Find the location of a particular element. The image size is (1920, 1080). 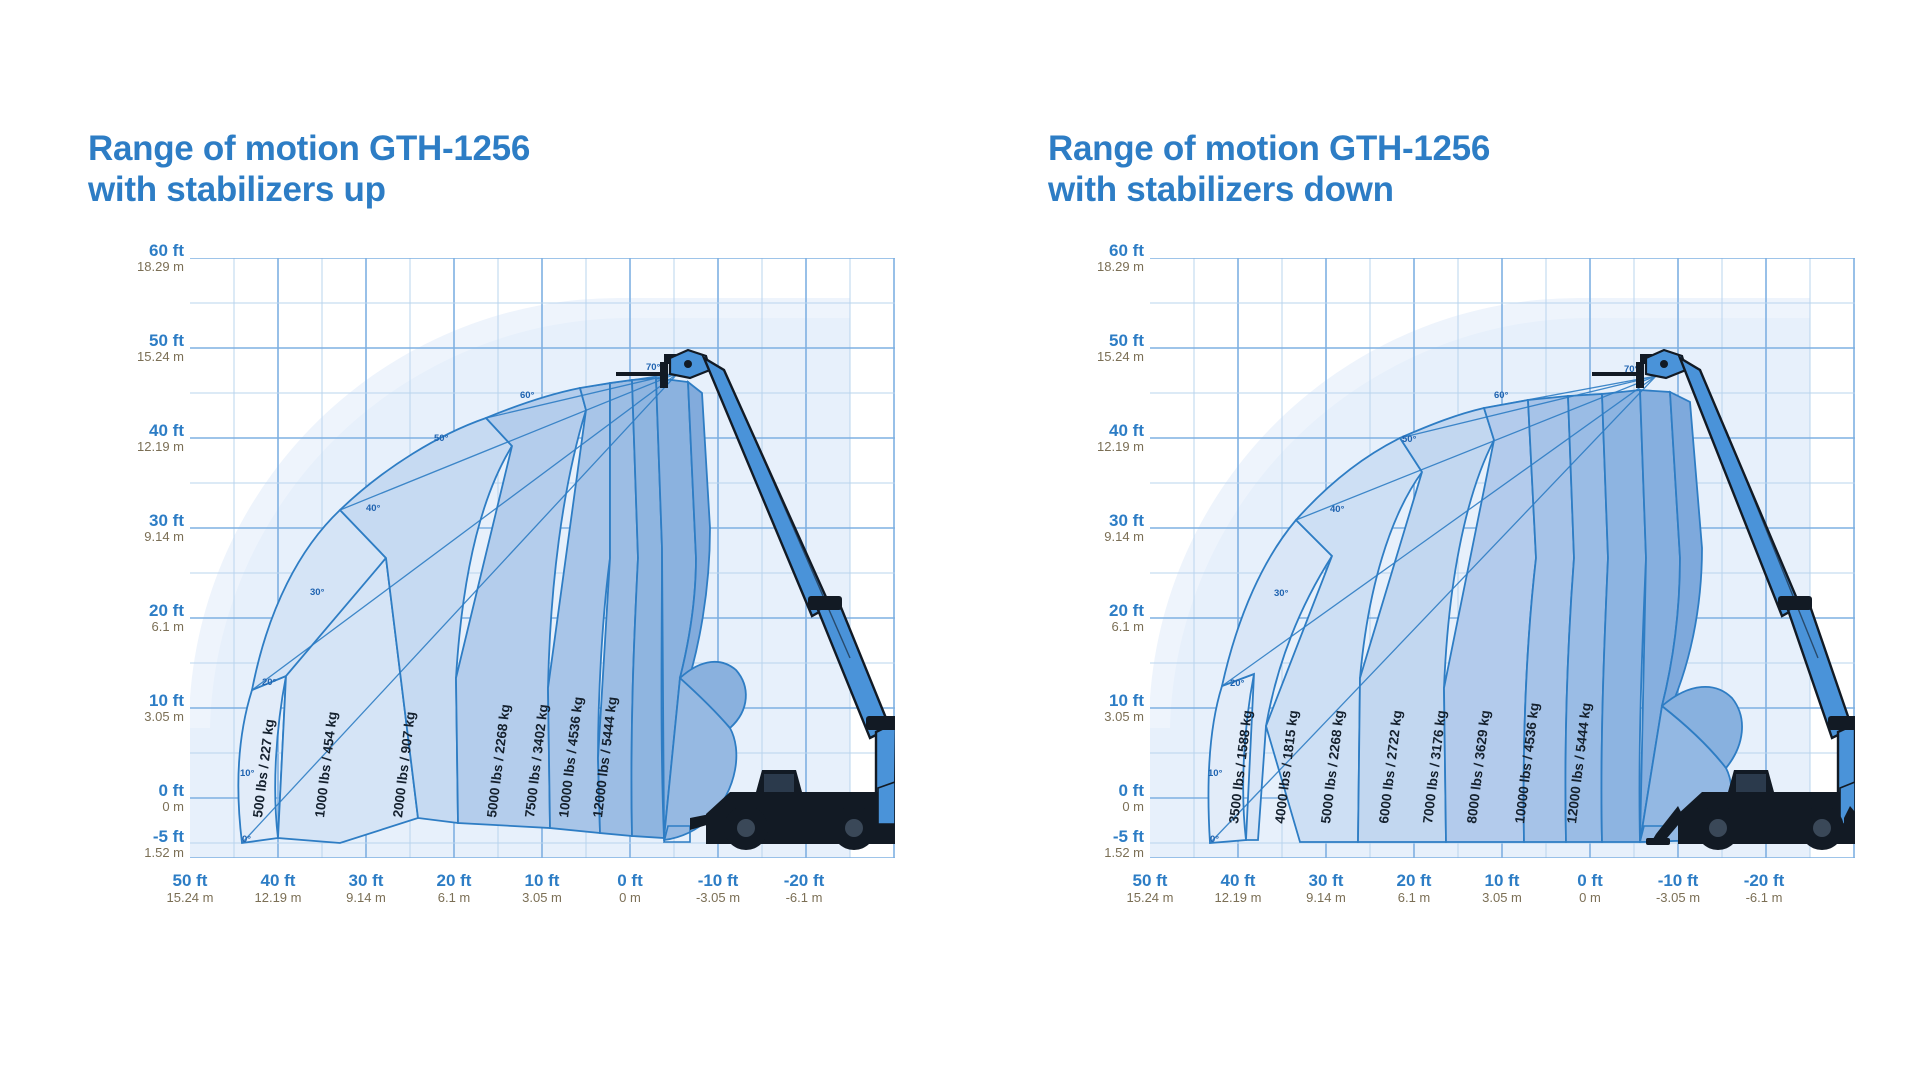

y-tick-minus5: -5 ft 1.52 m is located at coordinates (164, 843).